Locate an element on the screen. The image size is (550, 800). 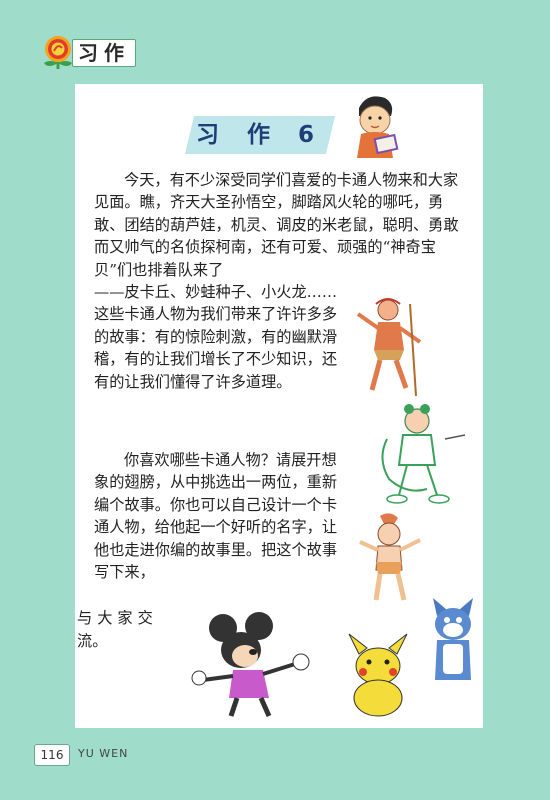
paragraph-2-tail-1: 与大家交 is located at coordinates (117, 618).